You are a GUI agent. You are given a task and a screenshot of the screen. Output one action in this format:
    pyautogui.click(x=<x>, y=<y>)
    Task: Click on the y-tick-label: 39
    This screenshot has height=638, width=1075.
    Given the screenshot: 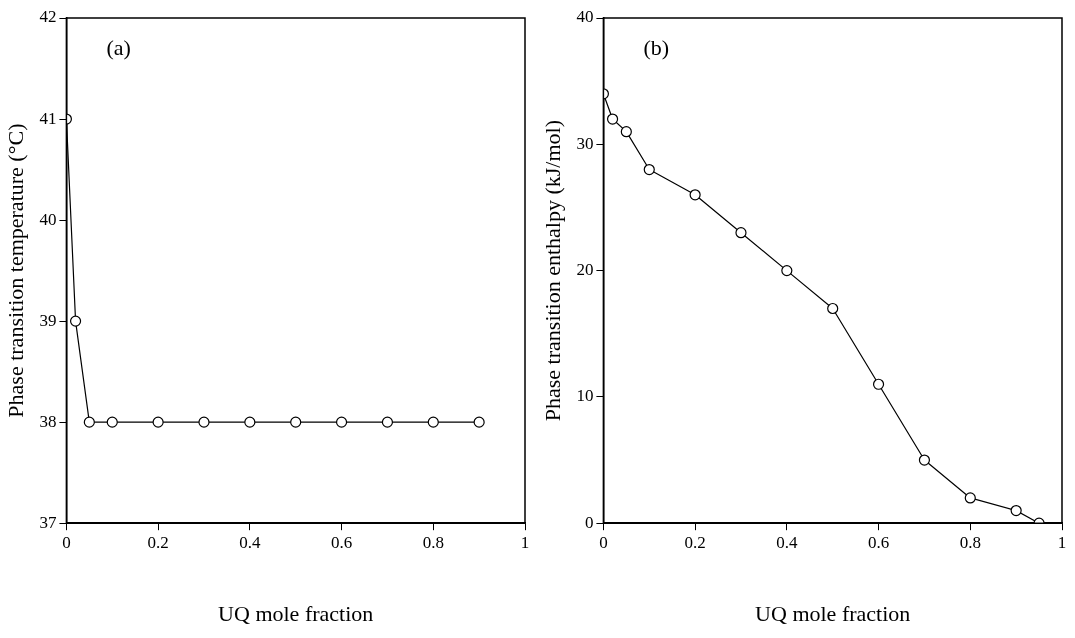 What is the action you would take?
    pyautogui.click(x=48, y=320)
    